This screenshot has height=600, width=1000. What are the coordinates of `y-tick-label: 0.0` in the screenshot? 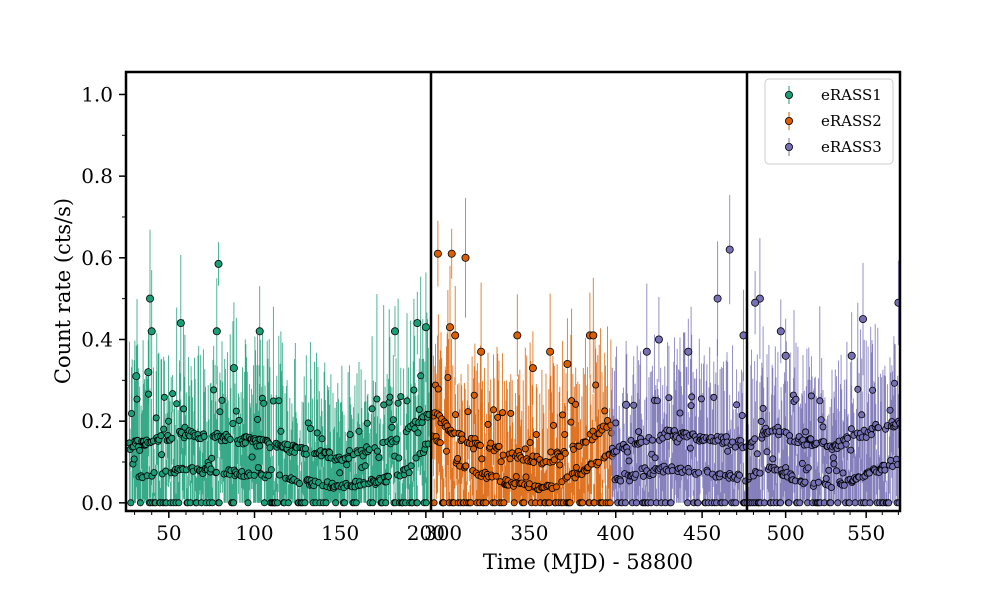 It's located at (97, 503).